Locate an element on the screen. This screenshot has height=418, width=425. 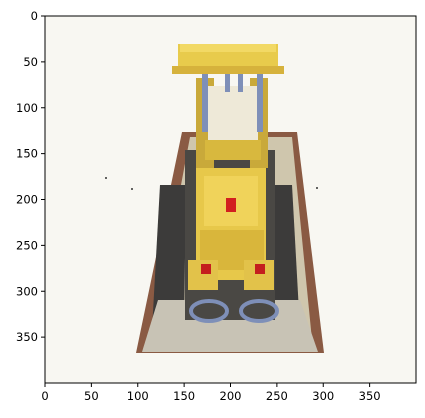
x-tick-label: 200 is located at coordinates (231, 396).